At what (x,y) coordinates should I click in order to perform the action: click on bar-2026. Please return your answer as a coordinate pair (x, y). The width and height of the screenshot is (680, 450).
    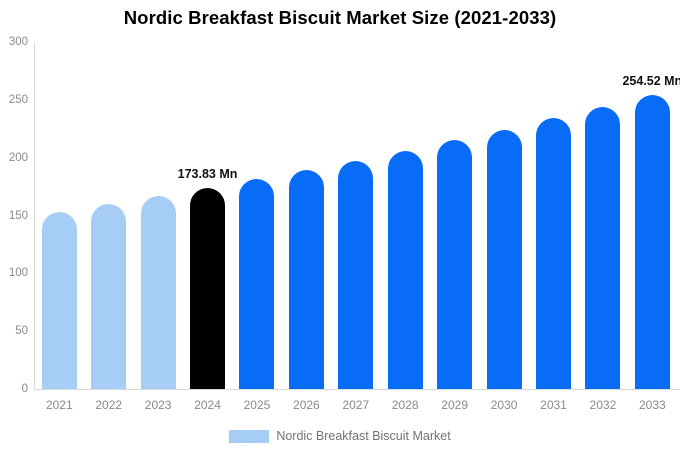
    Looking at the image, I should click on (306, 279).